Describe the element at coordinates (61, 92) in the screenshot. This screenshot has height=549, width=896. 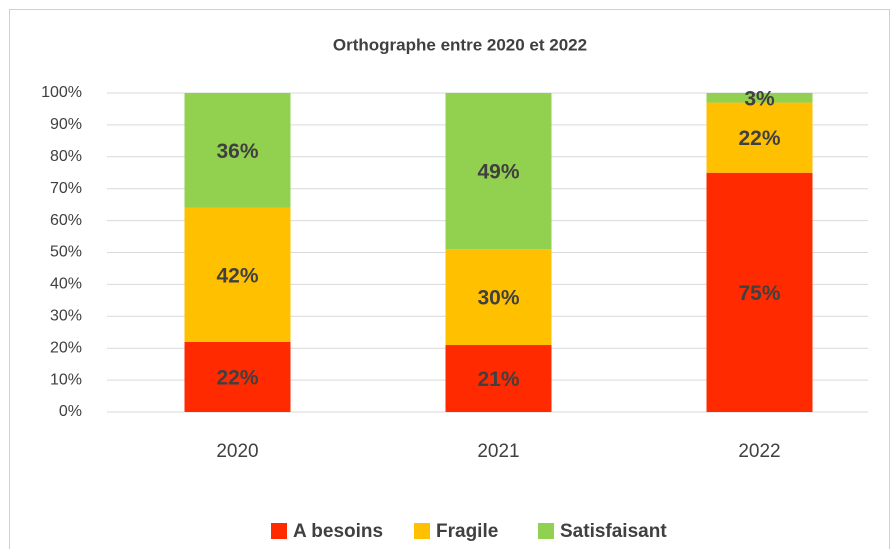
I see `y-tick-label: 100%` at that location.